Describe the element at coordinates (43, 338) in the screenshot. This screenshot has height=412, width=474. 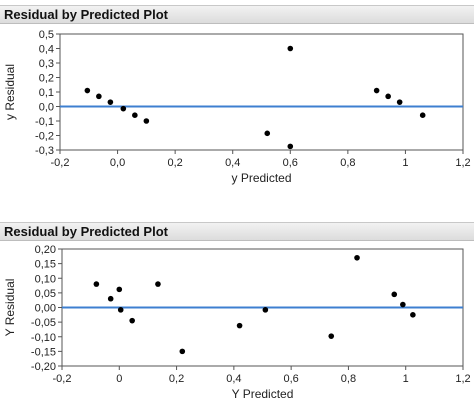
I see `y-tick-label: -0,10` at that location.